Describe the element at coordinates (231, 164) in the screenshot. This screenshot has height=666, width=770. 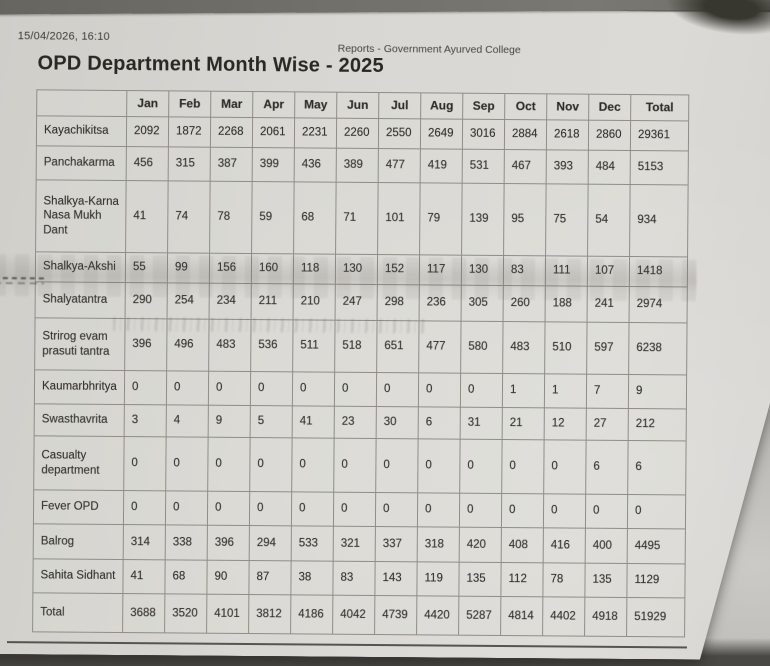
I see `value-cell: 387` at that location.